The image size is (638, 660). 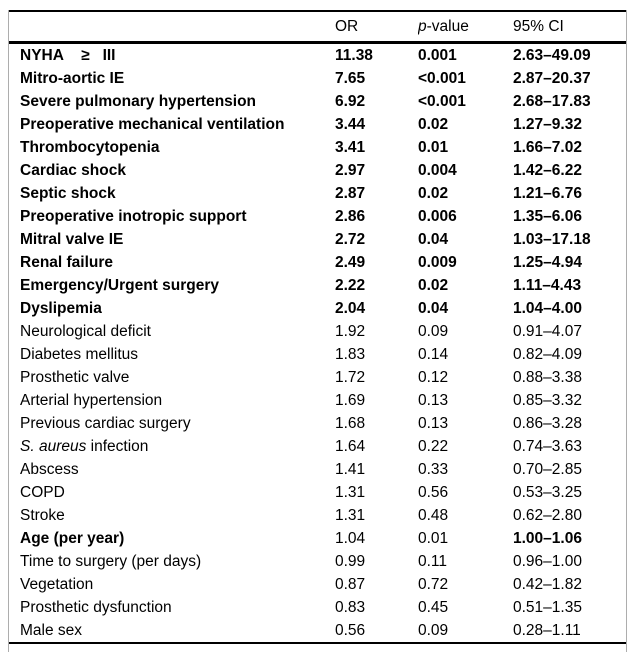 What do you see at coordinates (350, 170) in the screenshot?
I see `row-or-value: 2.97` at bounding box center [350, 170].